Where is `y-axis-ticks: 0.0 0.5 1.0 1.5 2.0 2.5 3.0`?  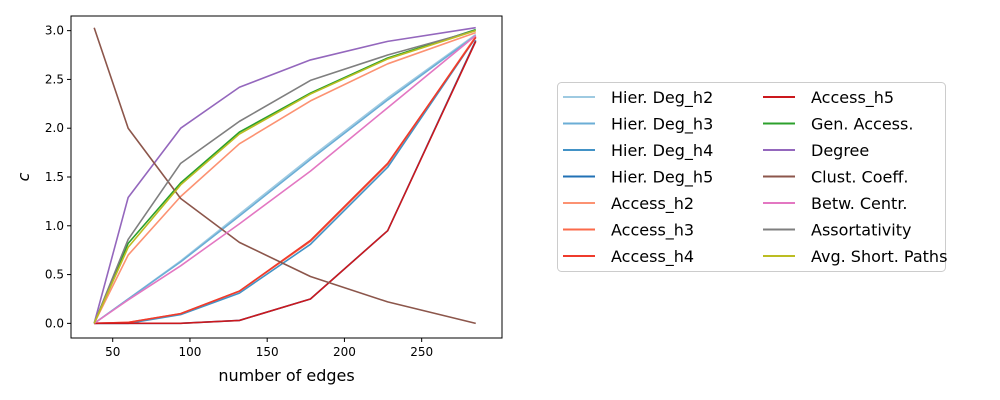 y-axis-ticks: 0.0 0.5 1.0 1.5 2.0 2.5 3.0 is located at coordinates (58, 177).